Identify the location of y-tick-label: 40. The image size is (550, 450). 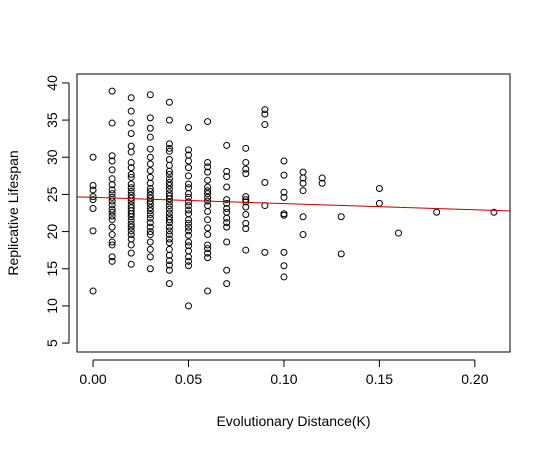
(52, 83).